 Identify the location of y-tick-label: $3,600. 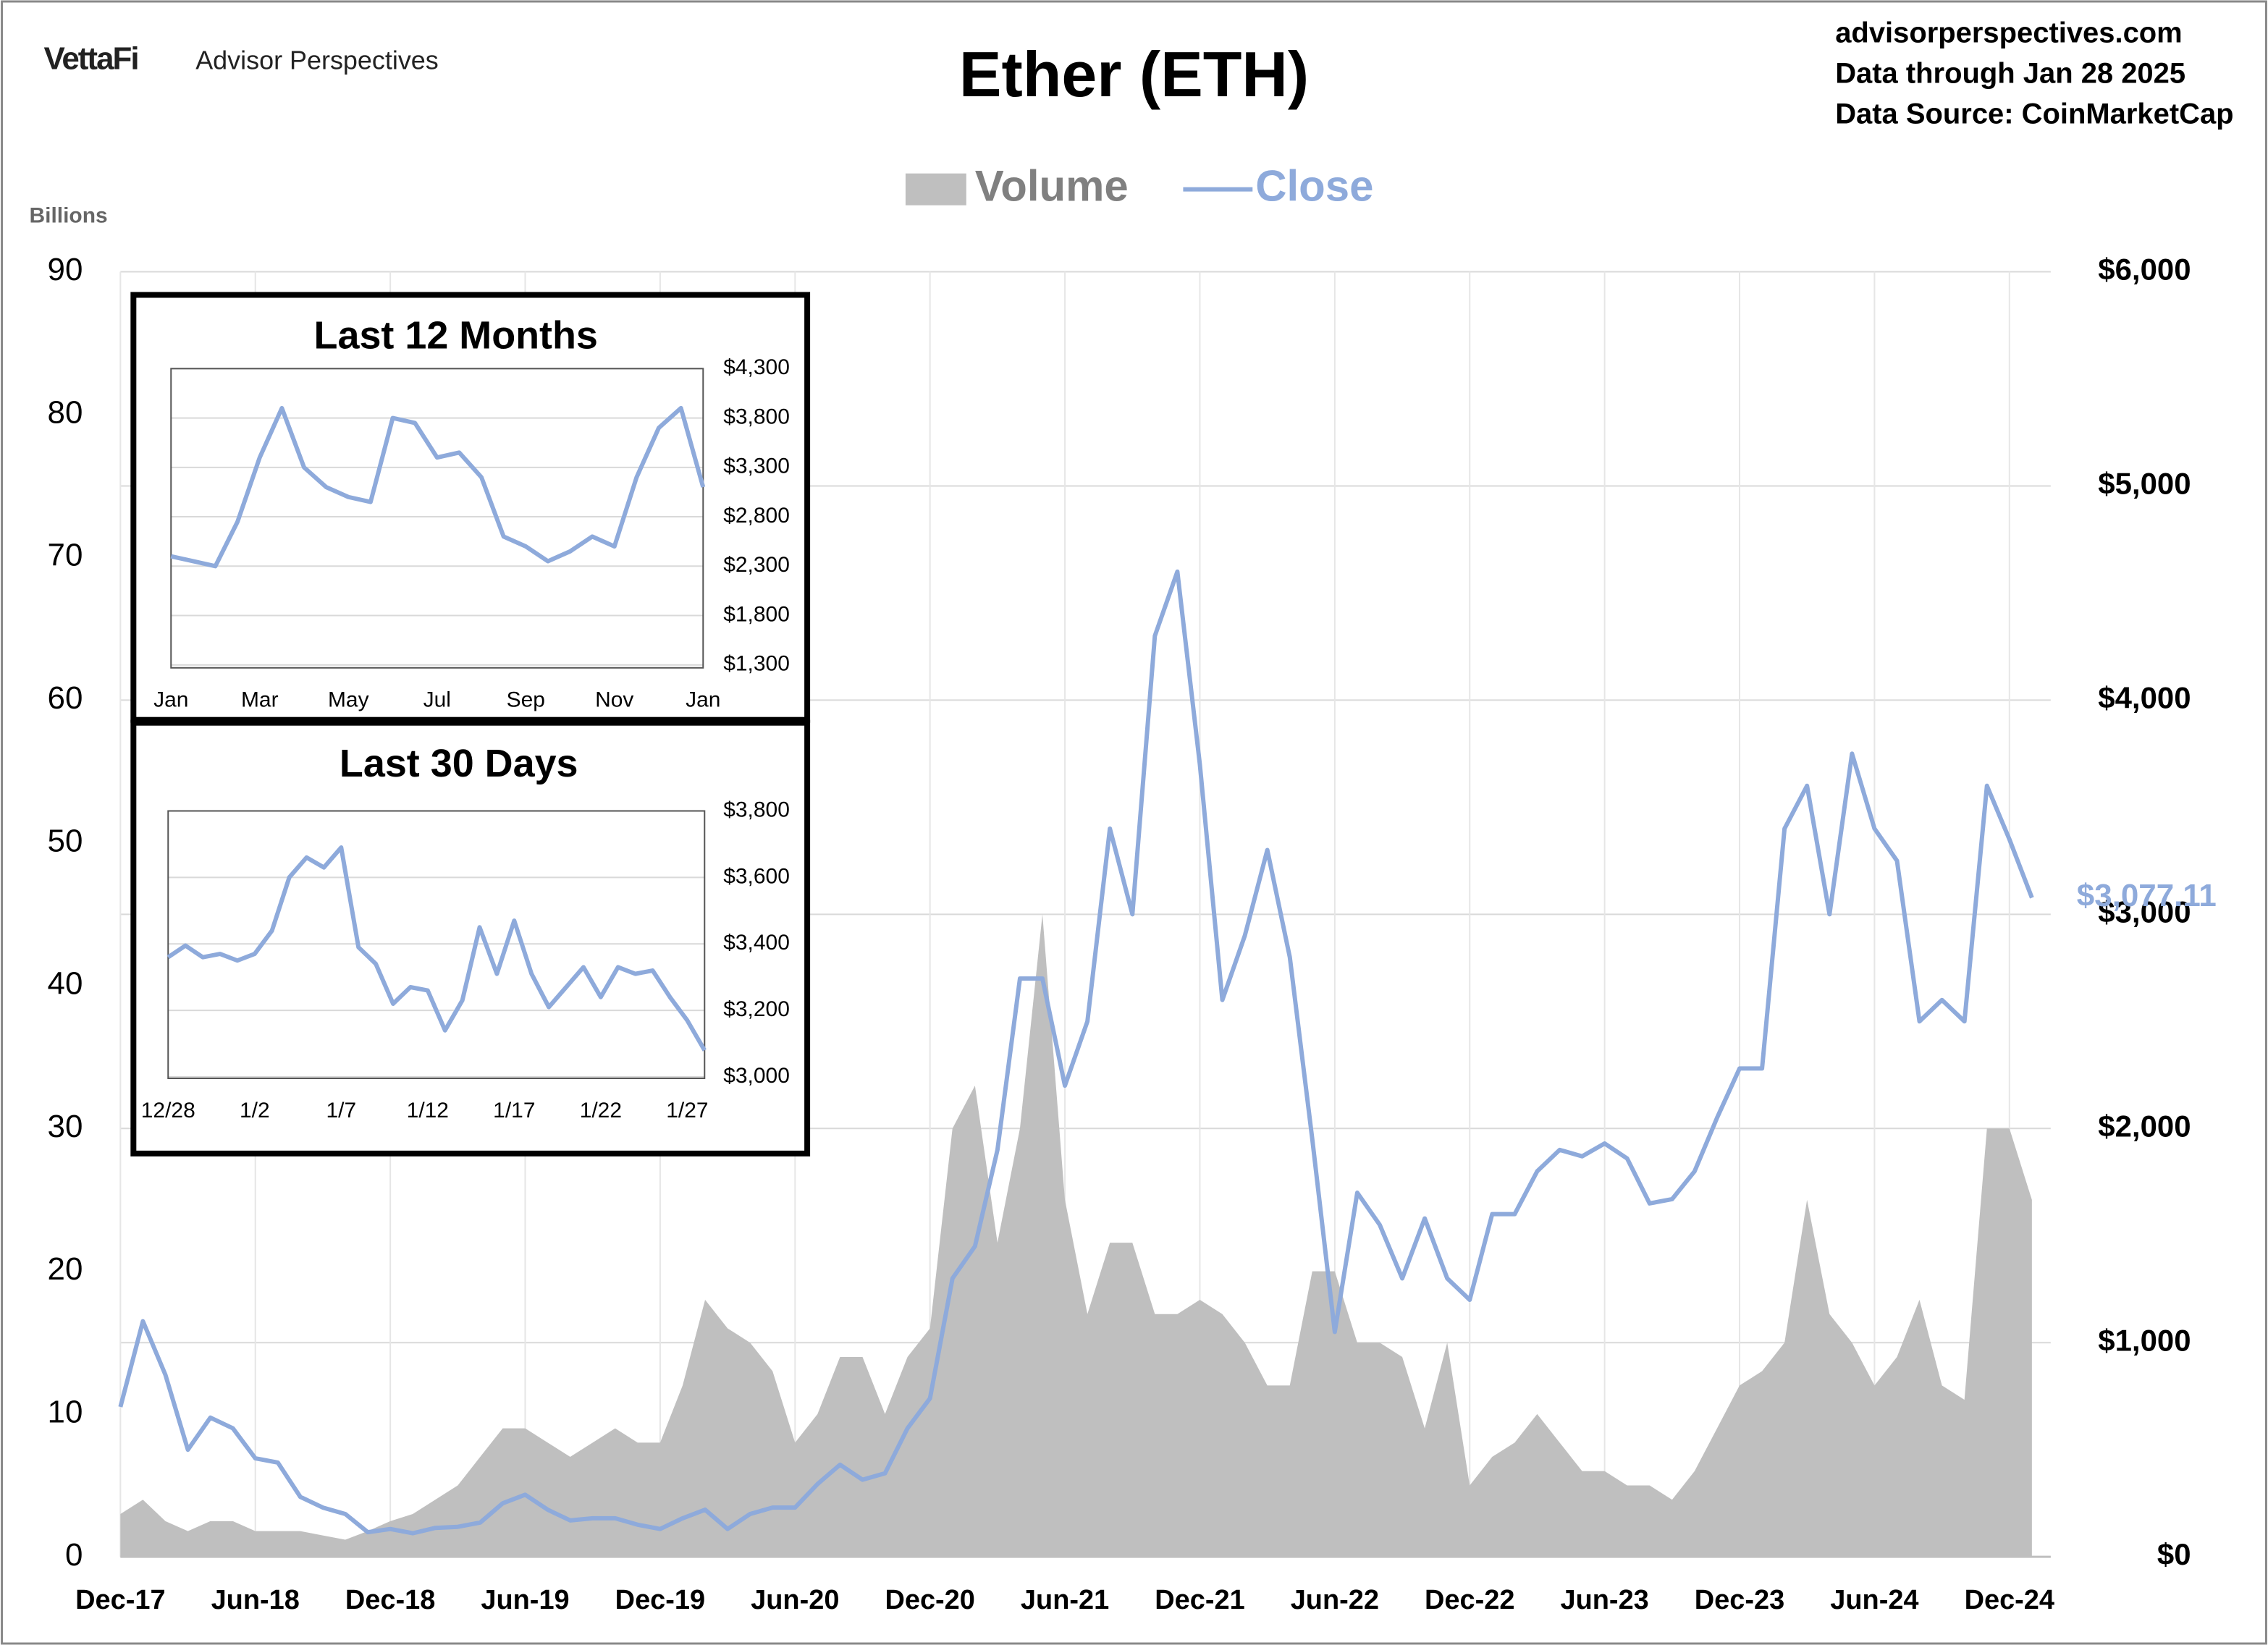
(756, 876).